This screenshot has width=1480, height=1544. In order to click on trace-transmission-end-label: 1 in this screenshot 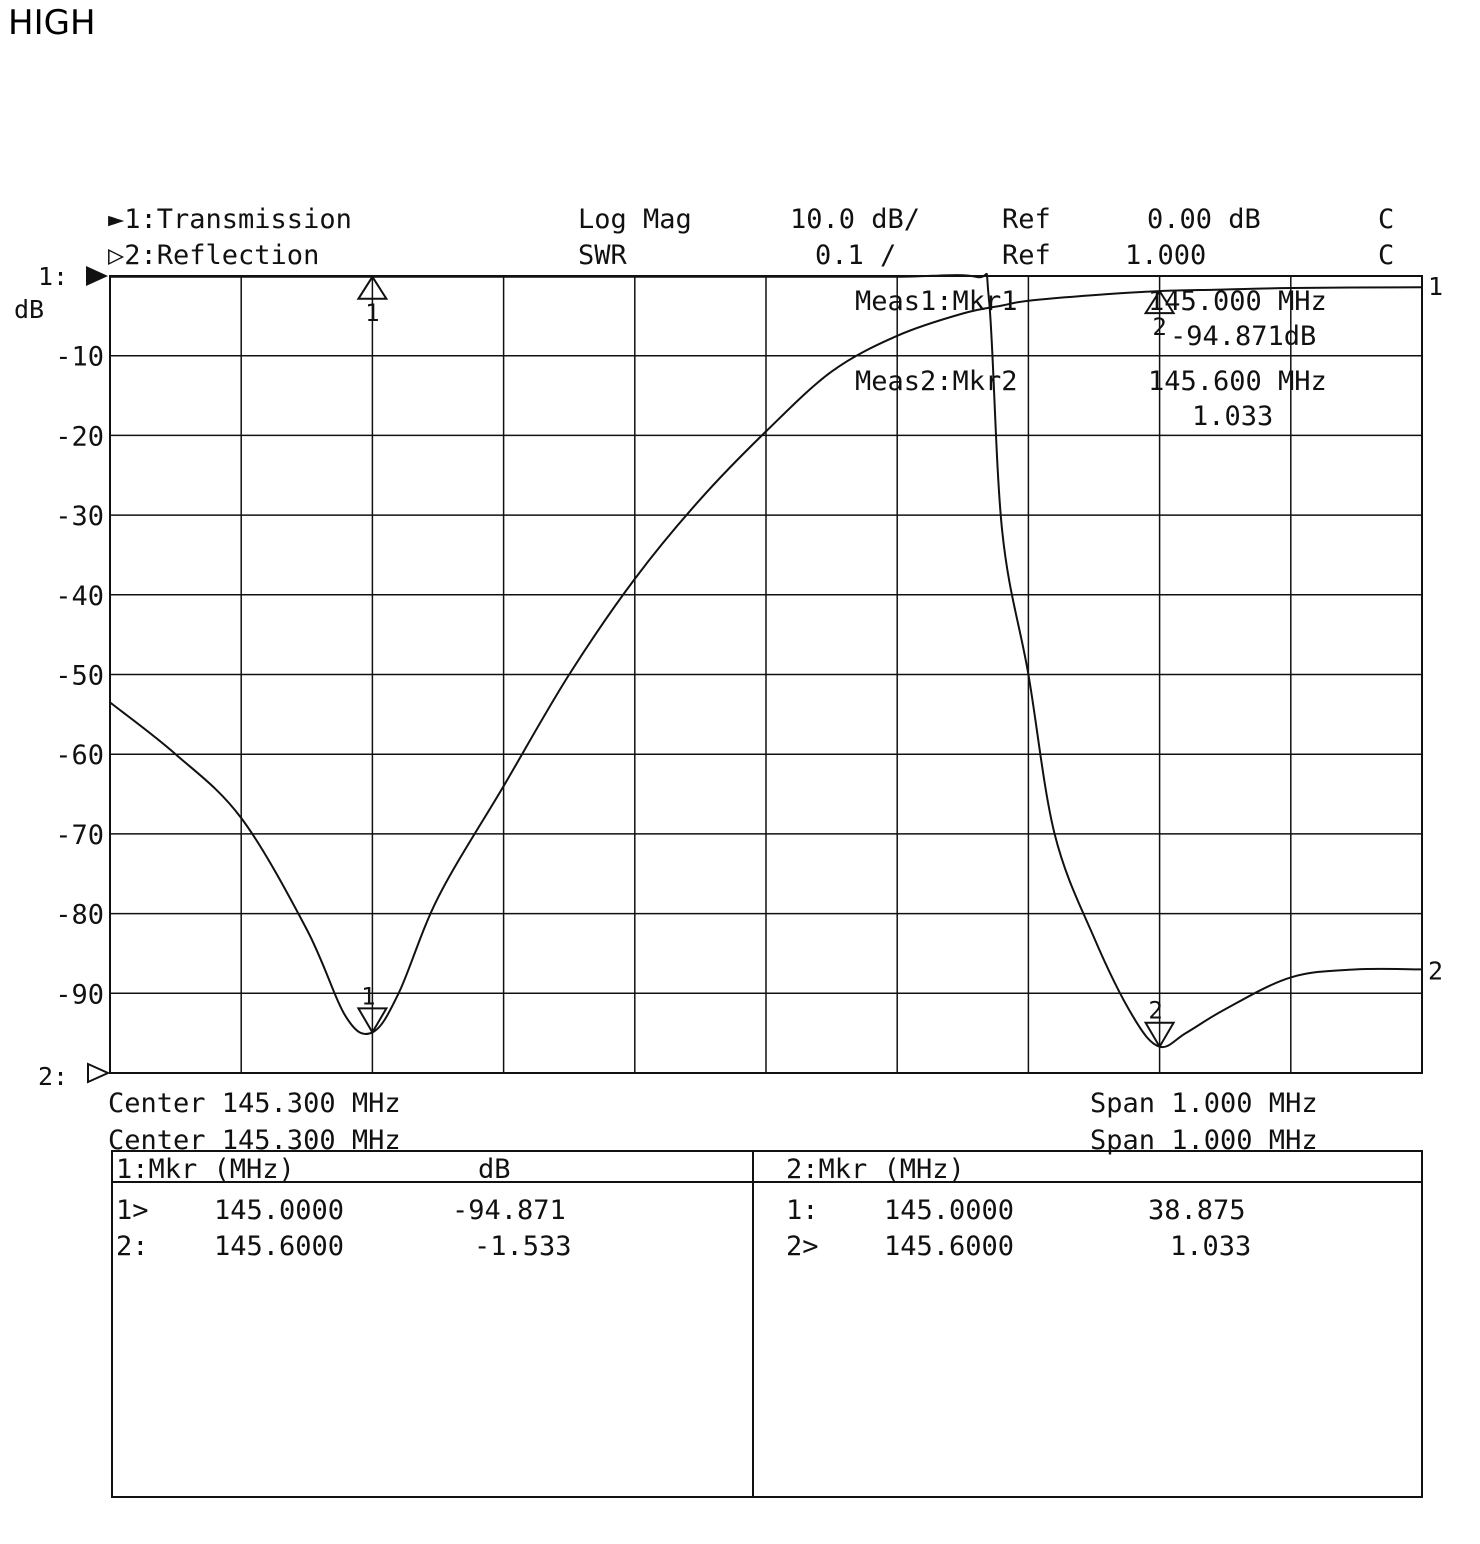, I will do `click(1435, 286)`.